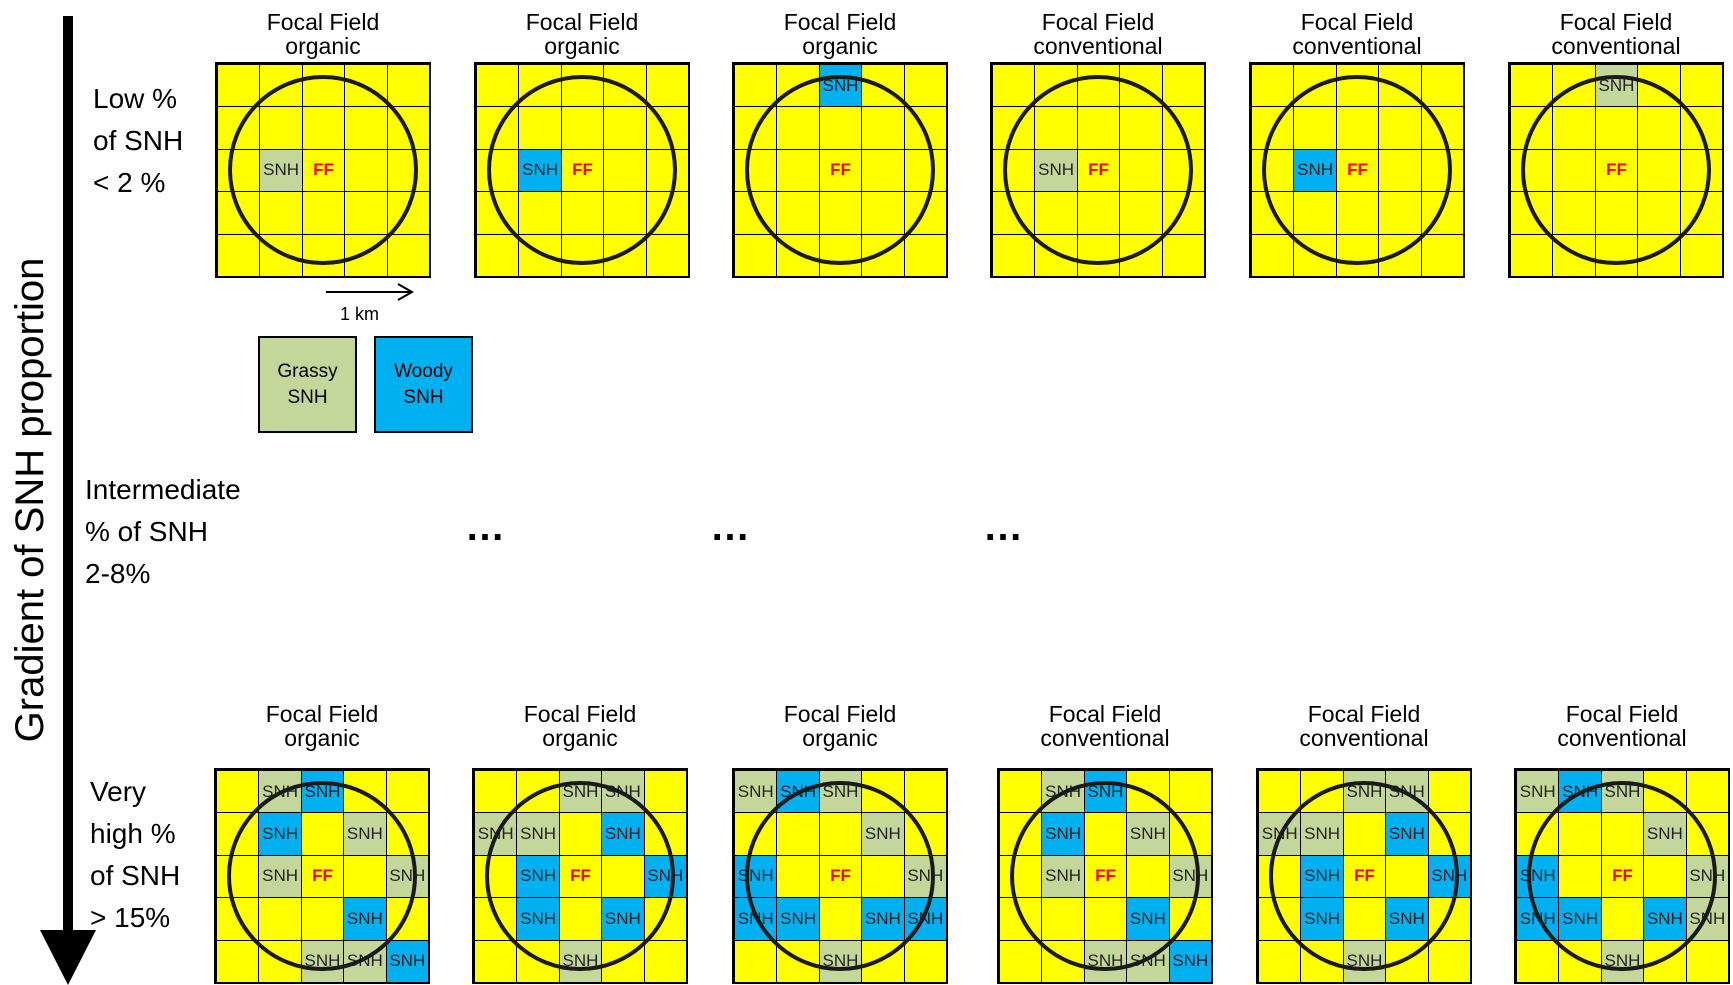 Image resolution: width=1733 pixels, height=985 pixels. What do you see at coordinates (1622, 876) in the screenshot?
I see `focal-field-label: FF` at bounding box center [1622, 876].